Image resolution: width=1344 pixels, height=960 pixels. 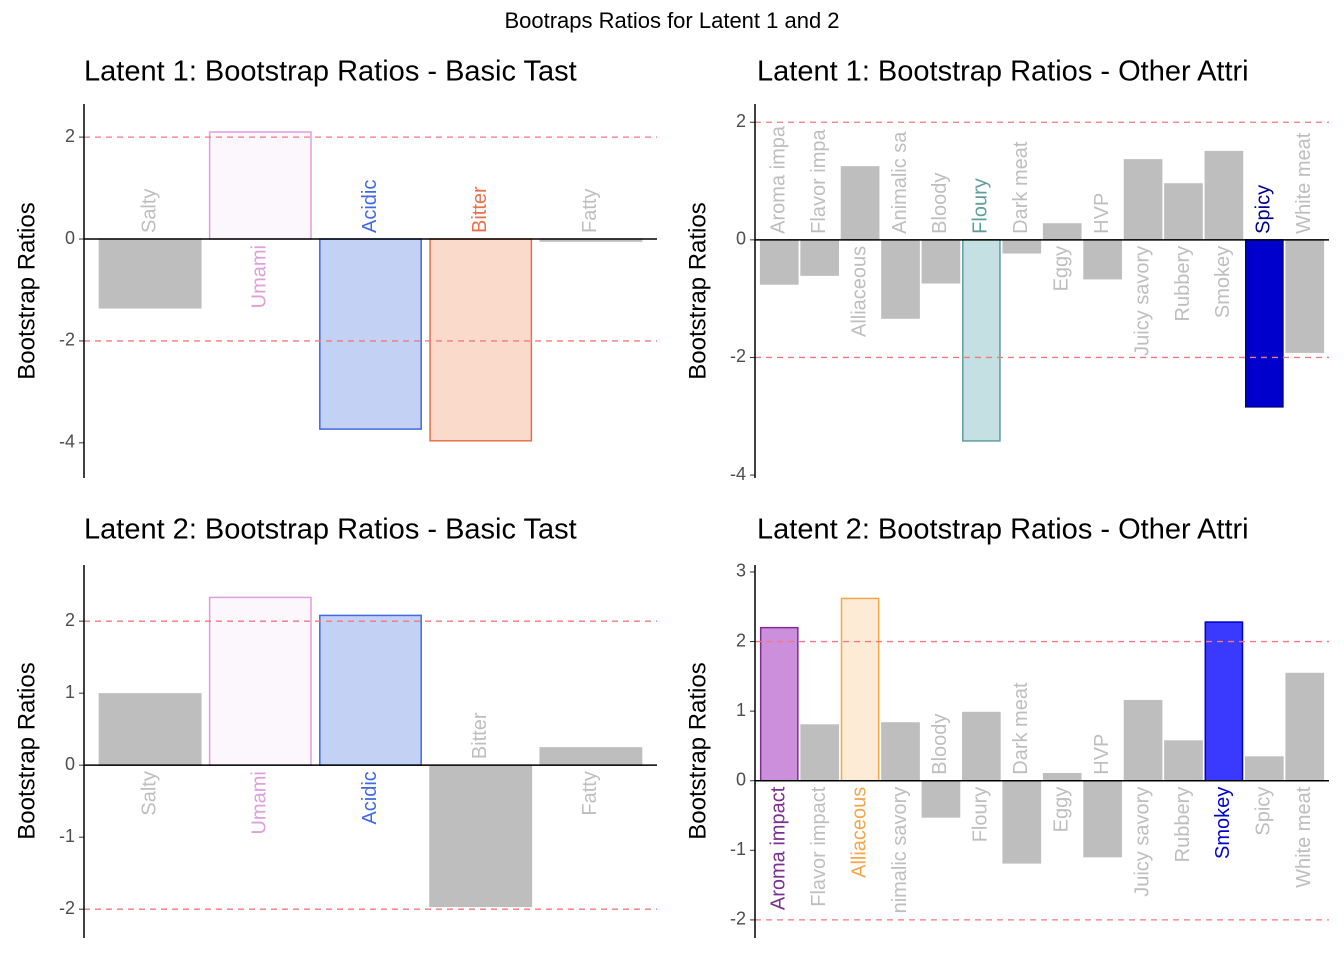 I want to click on category-label: Flavor impa, so click(x=819, y=180).